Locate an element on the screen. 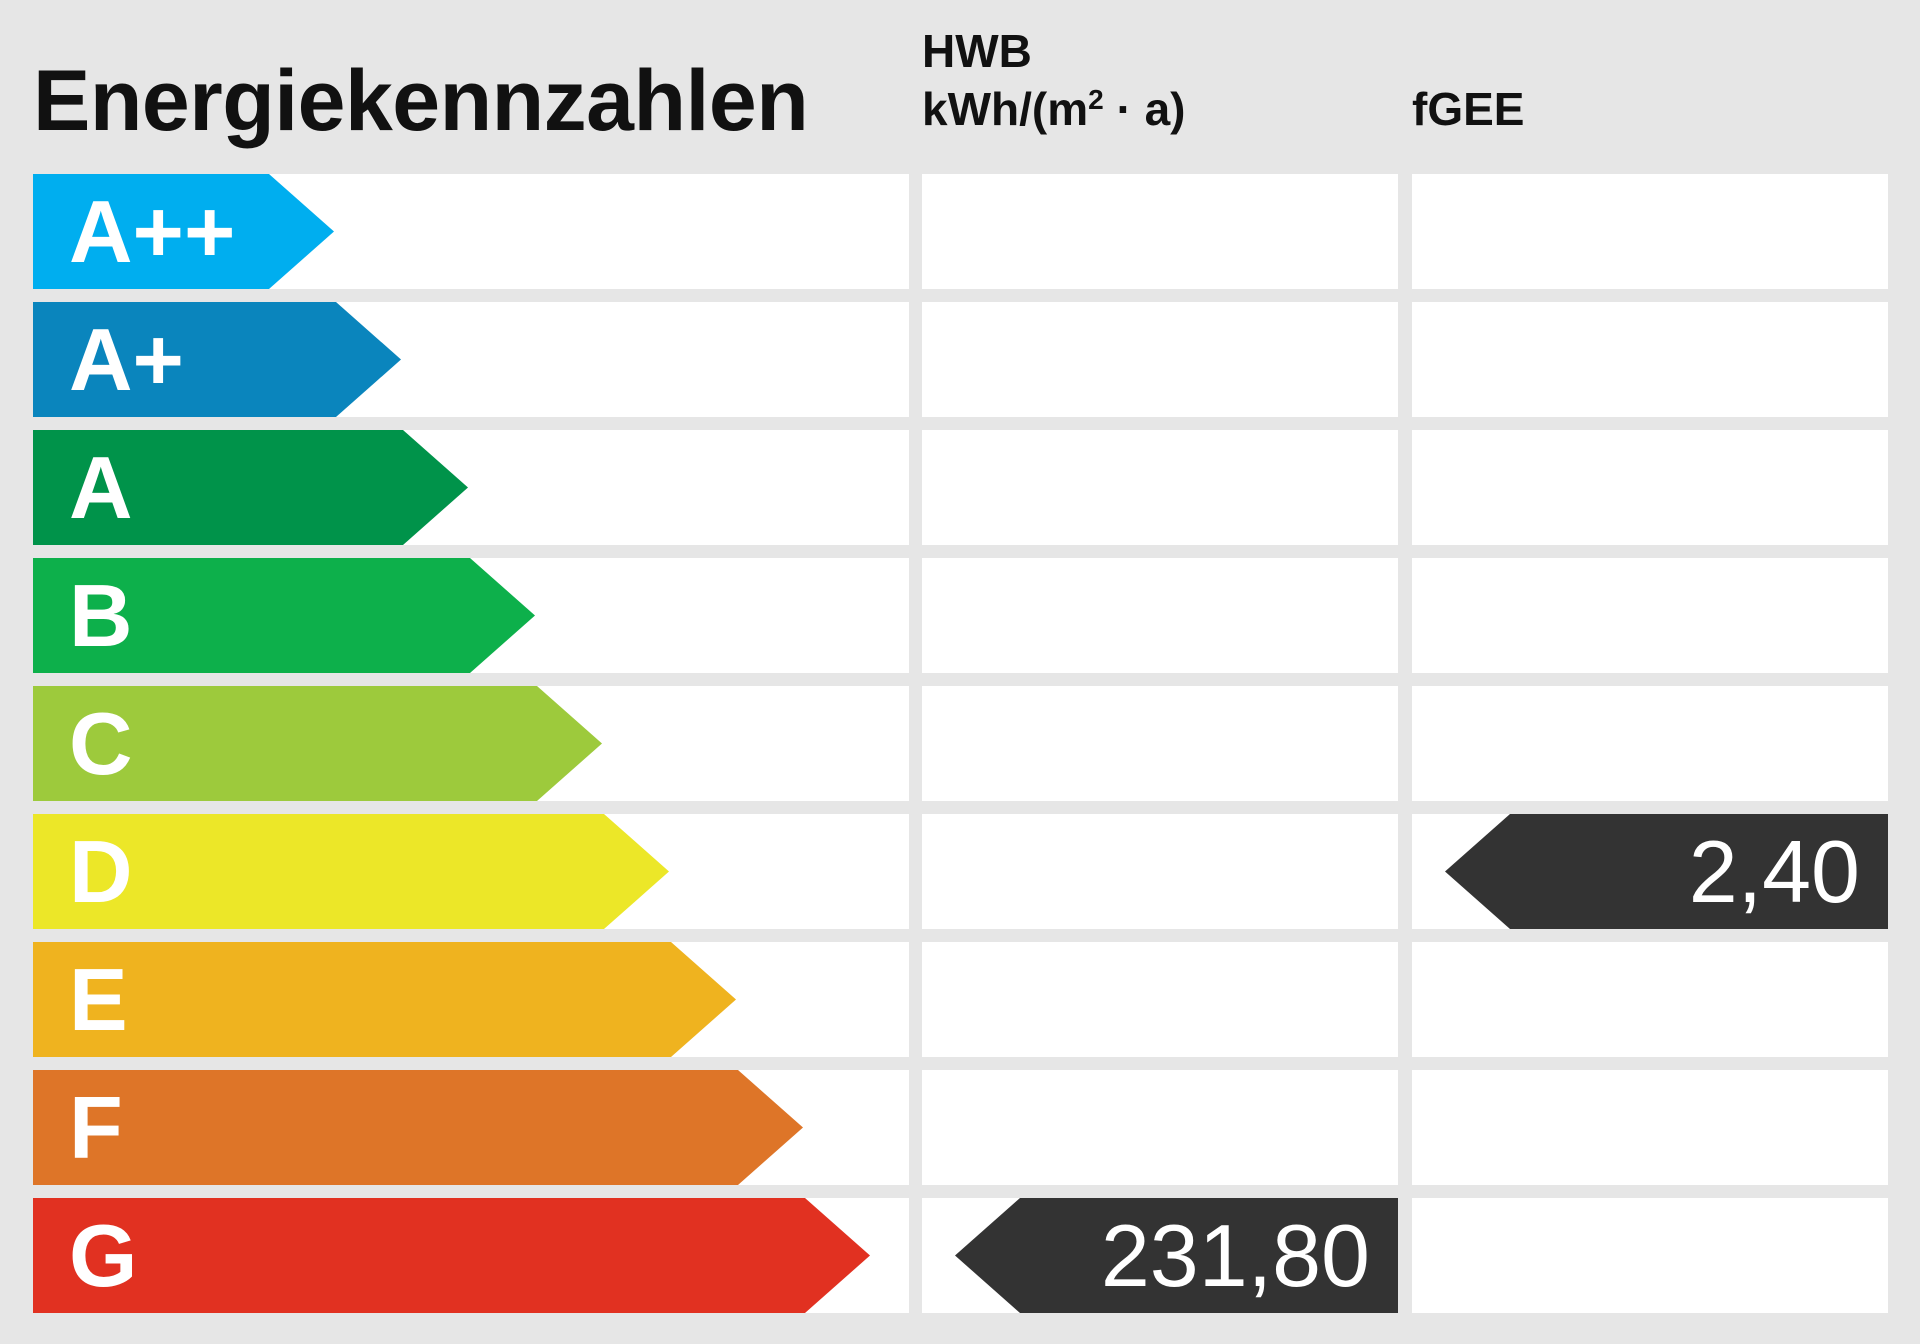  energy-class-arrow: E is located at coordinates (384, 999).